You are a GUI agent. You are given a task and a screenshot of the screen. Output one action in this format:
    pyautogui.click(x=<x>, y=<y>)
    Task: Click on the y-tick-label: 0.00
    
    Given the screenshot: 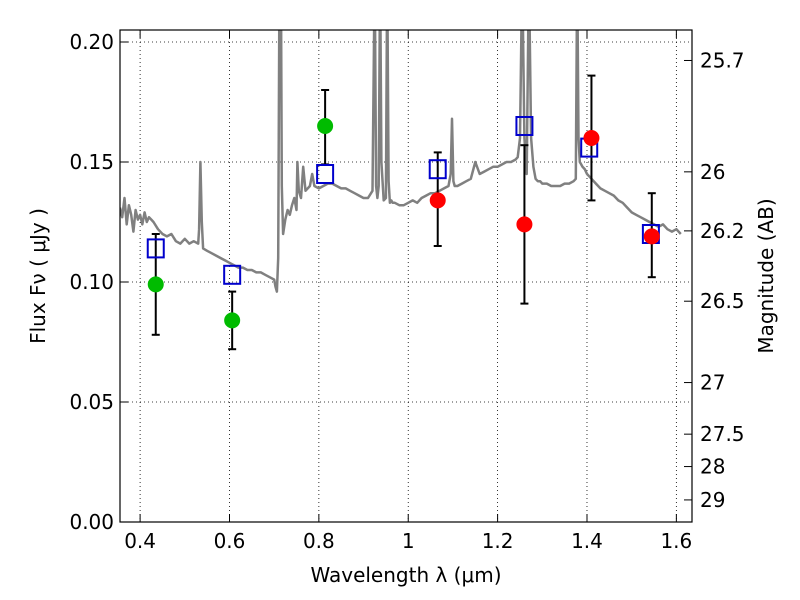 What is the action you would take?
    pyautogui.click(x=91, y=522)
    